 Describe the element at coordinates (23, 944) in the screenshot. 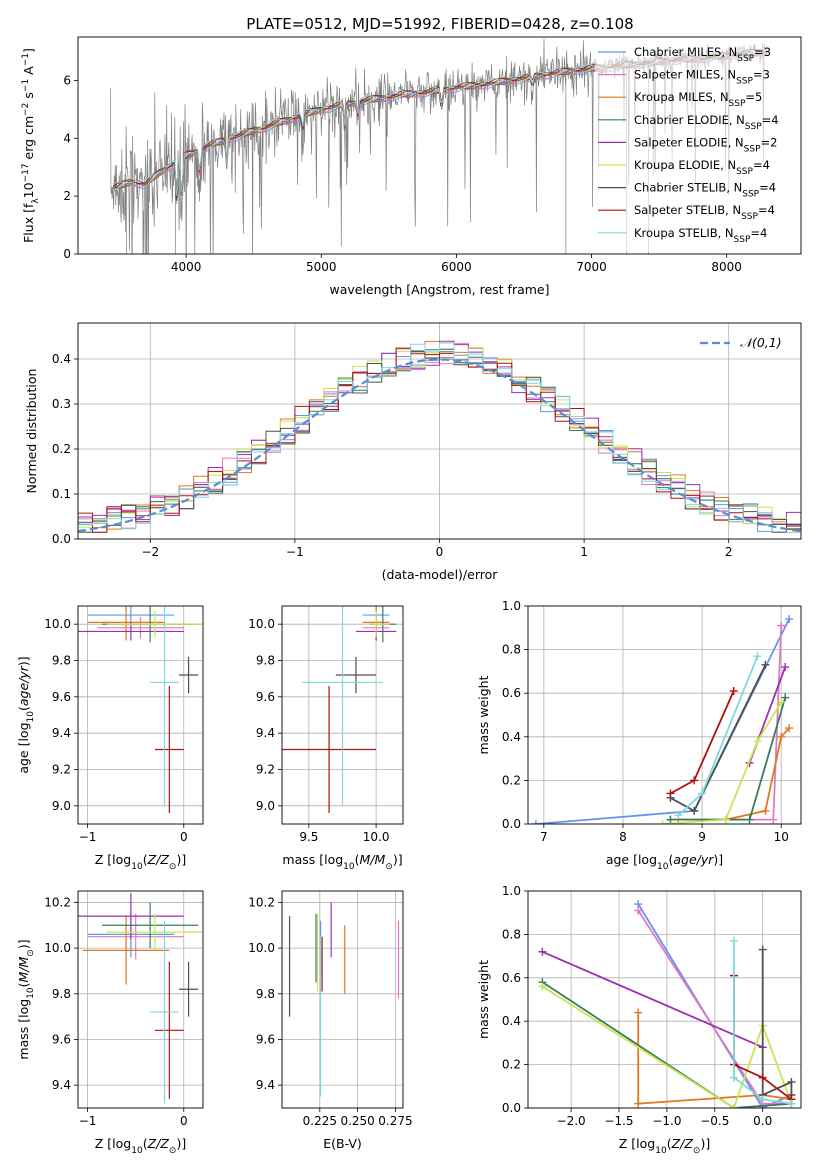

I see `y-axis-label-part: )]` at that location.